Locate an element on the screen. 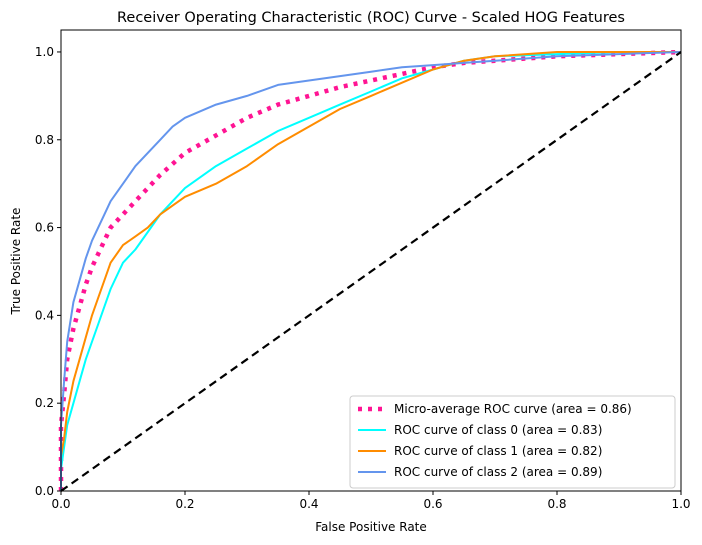  y-tick-label: 0.0 is located at coordinates (44, 491).